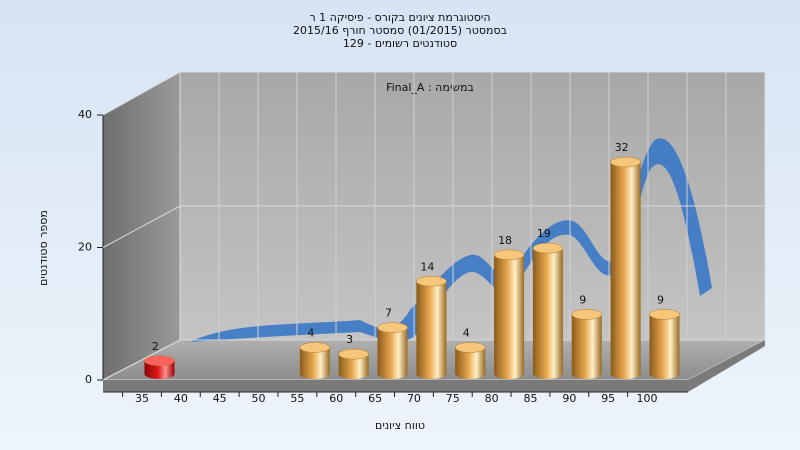  What do you see at coordinates (336, 398) in the screenshot?
I see `x-tick-label: 60` at bounding box center [336, 398].